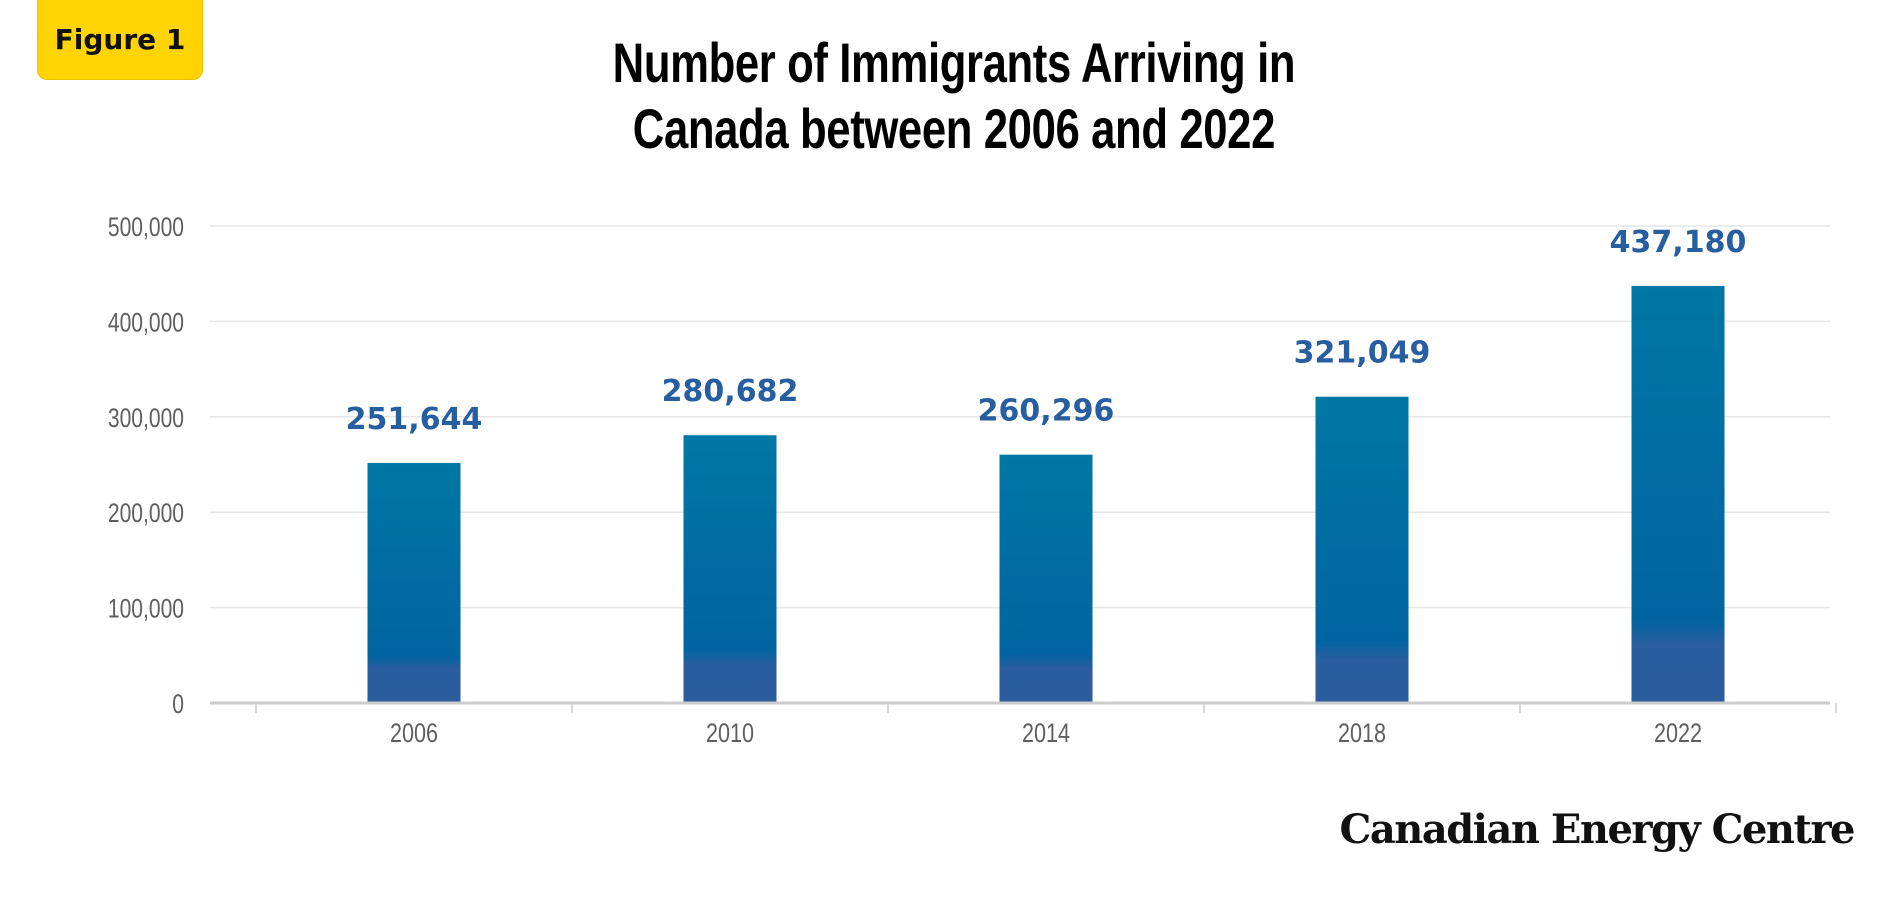 Image resolution: width=1900 pixels, height=900 pixels. Describe the element at coordinates (1046, 734) in the screenshot. I see `x-tick-label: 2014` at that location.